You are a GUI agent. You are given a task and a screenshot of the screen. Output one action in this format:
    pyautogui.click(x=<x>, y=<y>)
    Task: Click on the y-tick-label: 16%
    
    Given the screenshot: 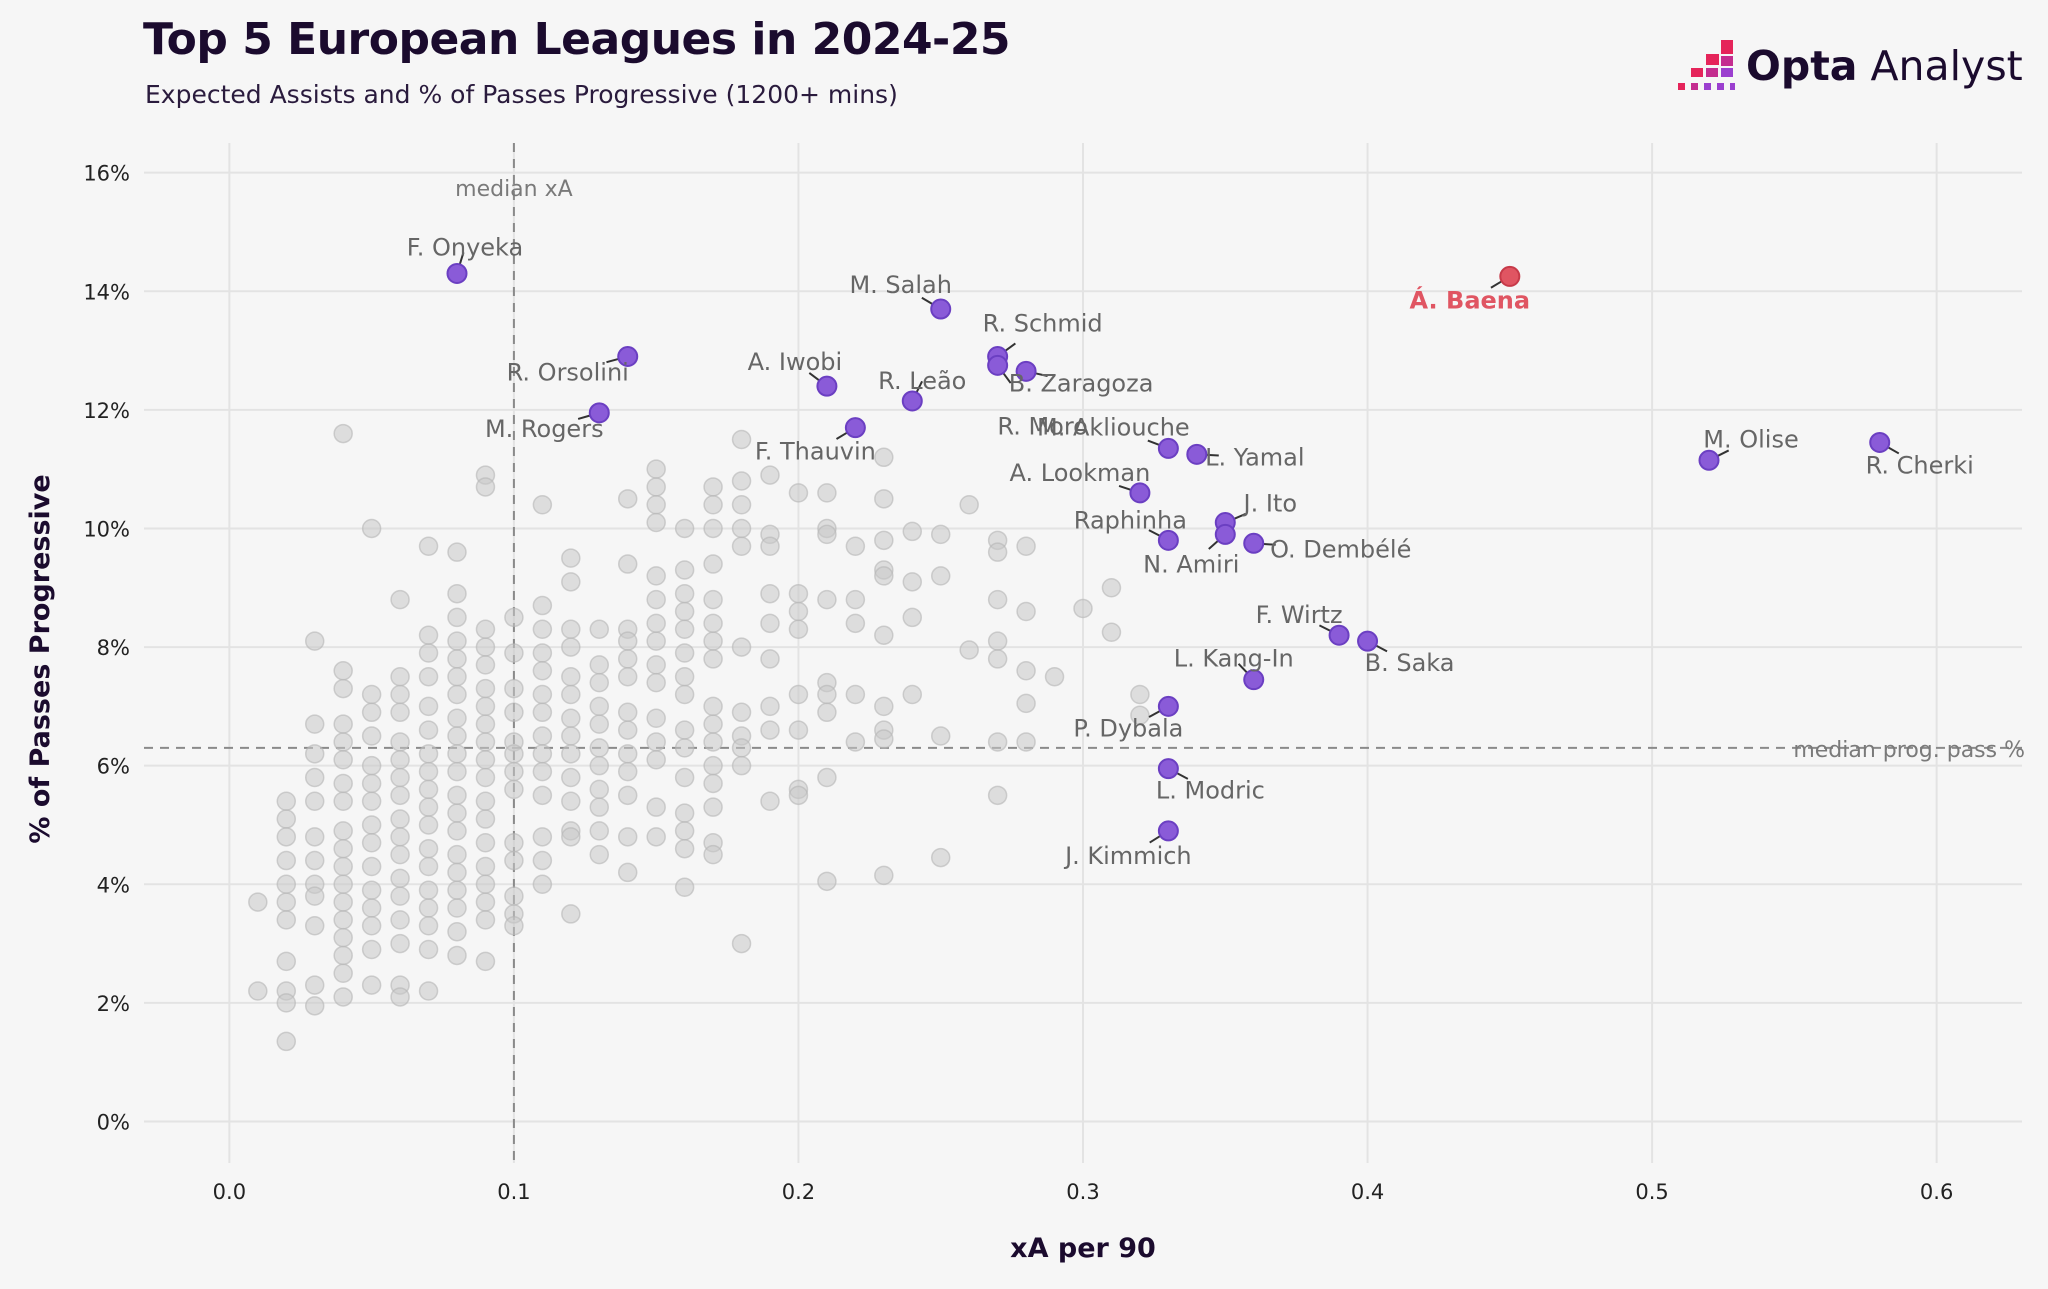 What is the action you would take?
    pyautogui.click(x=106, y=174)
    